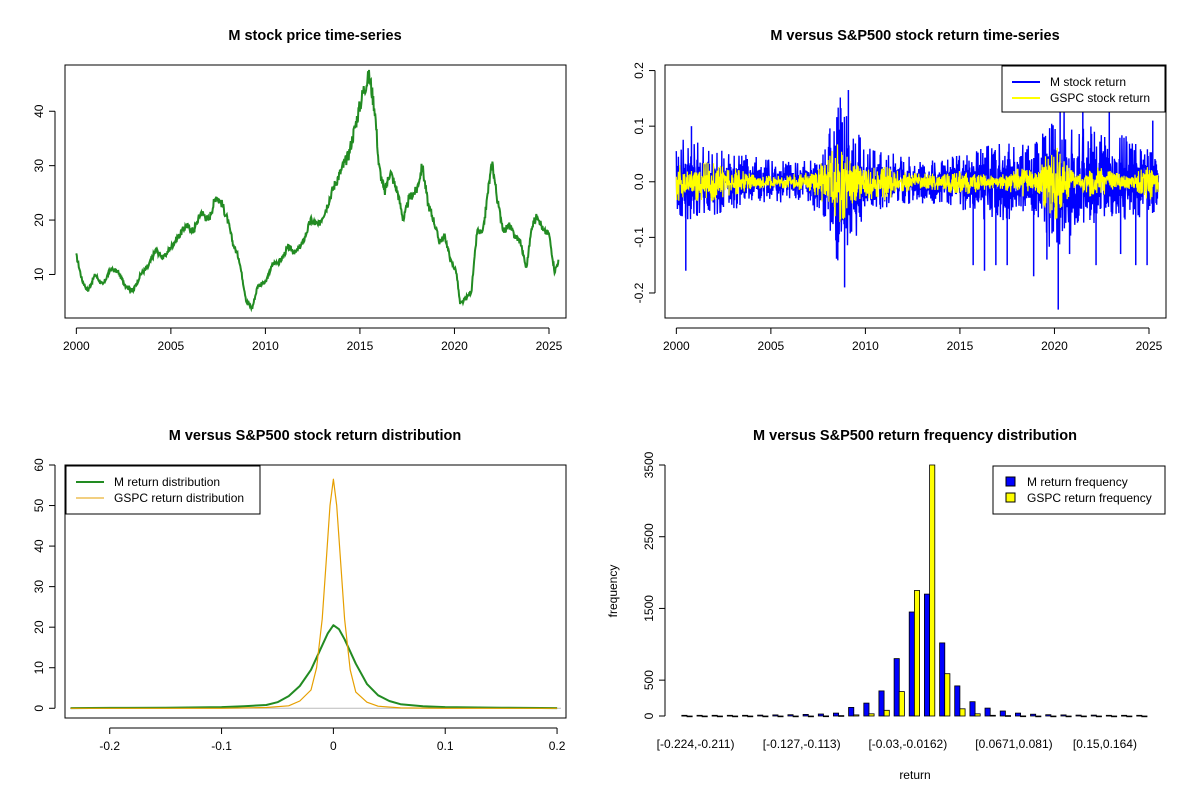  What do you see at coordinates (1088, 82) in the screenshot?
I see `legend-label: M stock return` at bounding box center [1088, 82].